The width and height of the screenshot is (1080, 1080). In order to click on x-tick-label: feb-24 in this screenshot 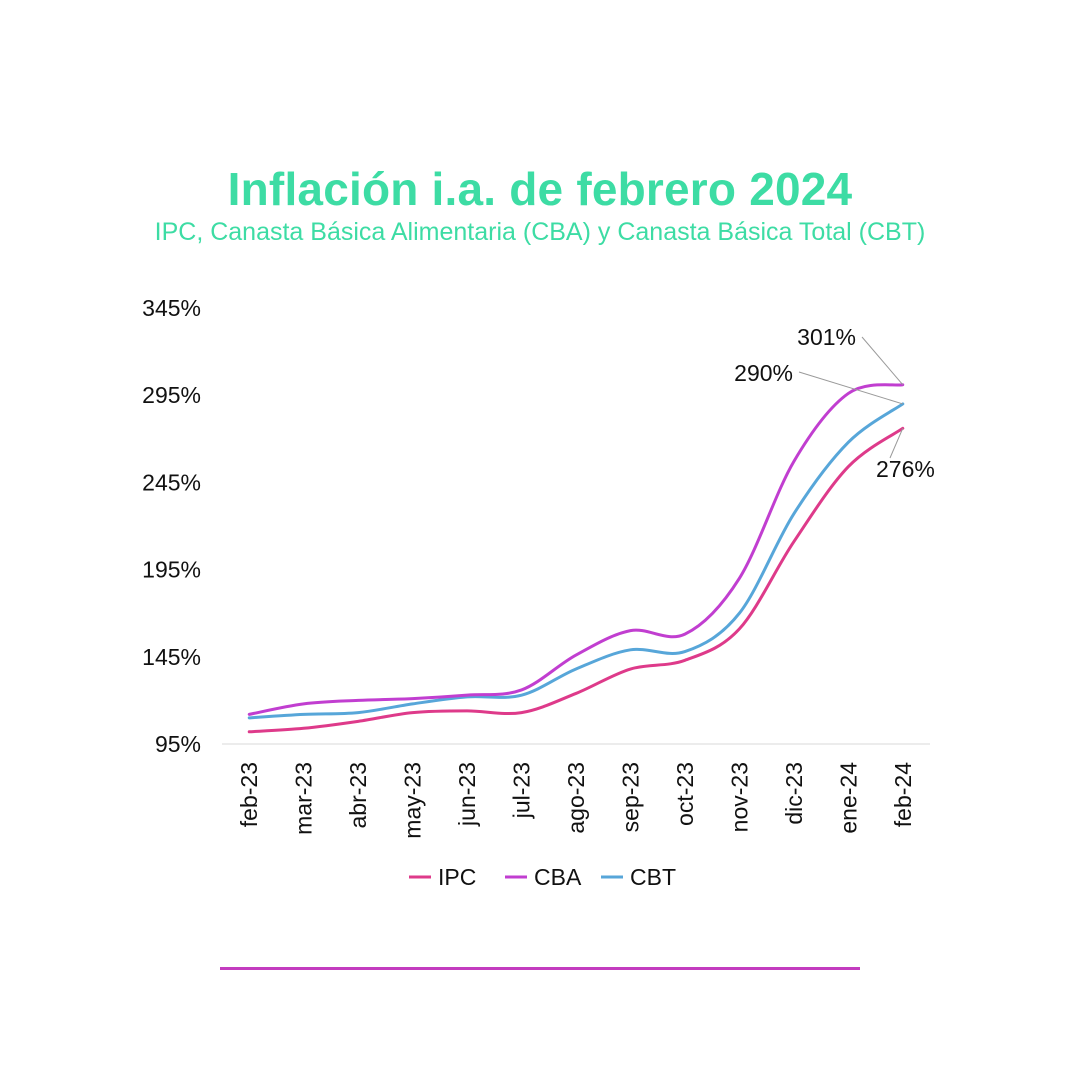, I will do `click(903, 794)`.